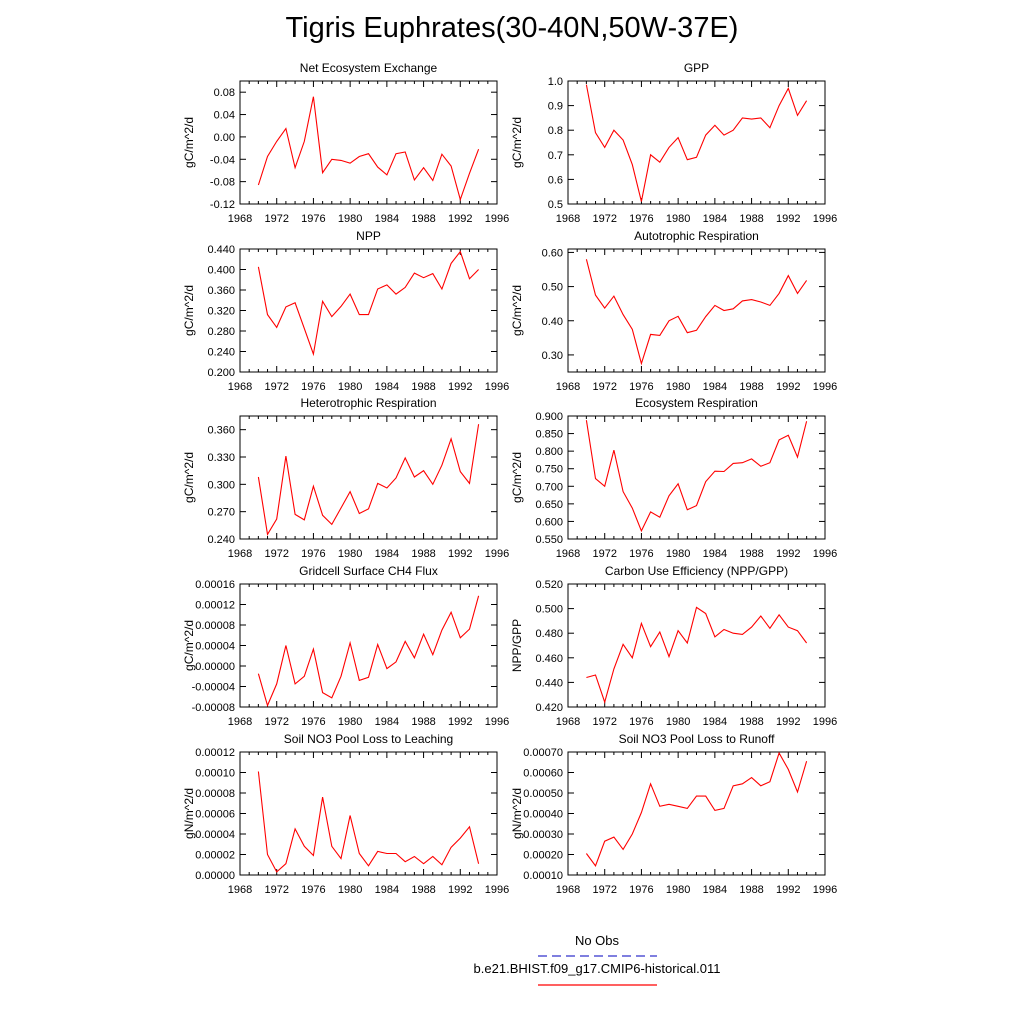  I want to click on y-tick-label: 0.600, so click(549, 522).